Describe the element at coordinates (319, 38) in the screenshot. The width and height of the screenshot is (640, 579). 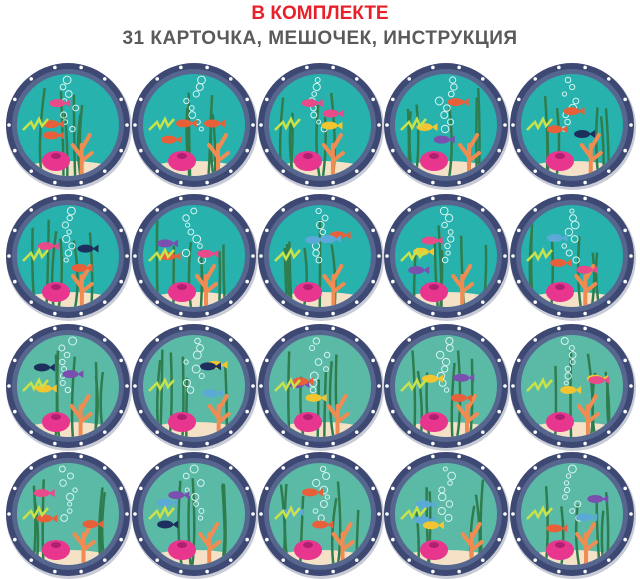
I see `subtitle: 31 КАРТОЧКА, МЕШОЧЕК, ИНСТРУКЦИЯ` at that location.